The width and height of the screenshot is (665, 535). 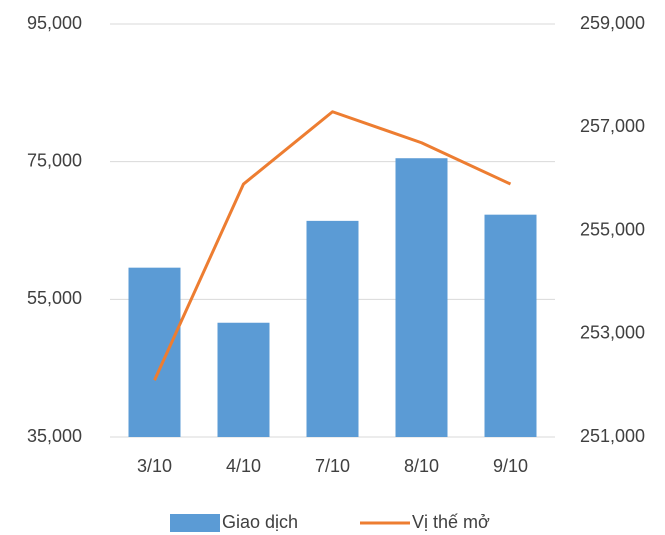 What do you see at coordinates (612, 23) in the screenshot?
I see `y2-tick-label: 259,000` at bounding box center [612, 23].